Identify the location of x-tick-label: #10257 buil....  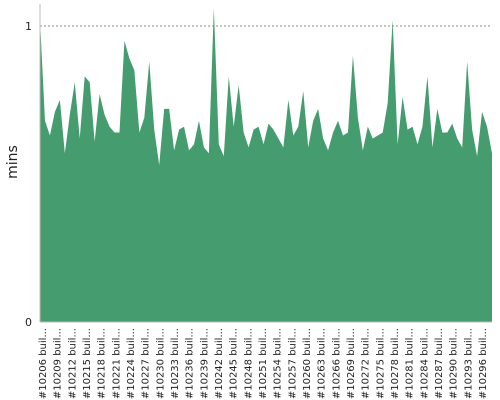
(292, 363).